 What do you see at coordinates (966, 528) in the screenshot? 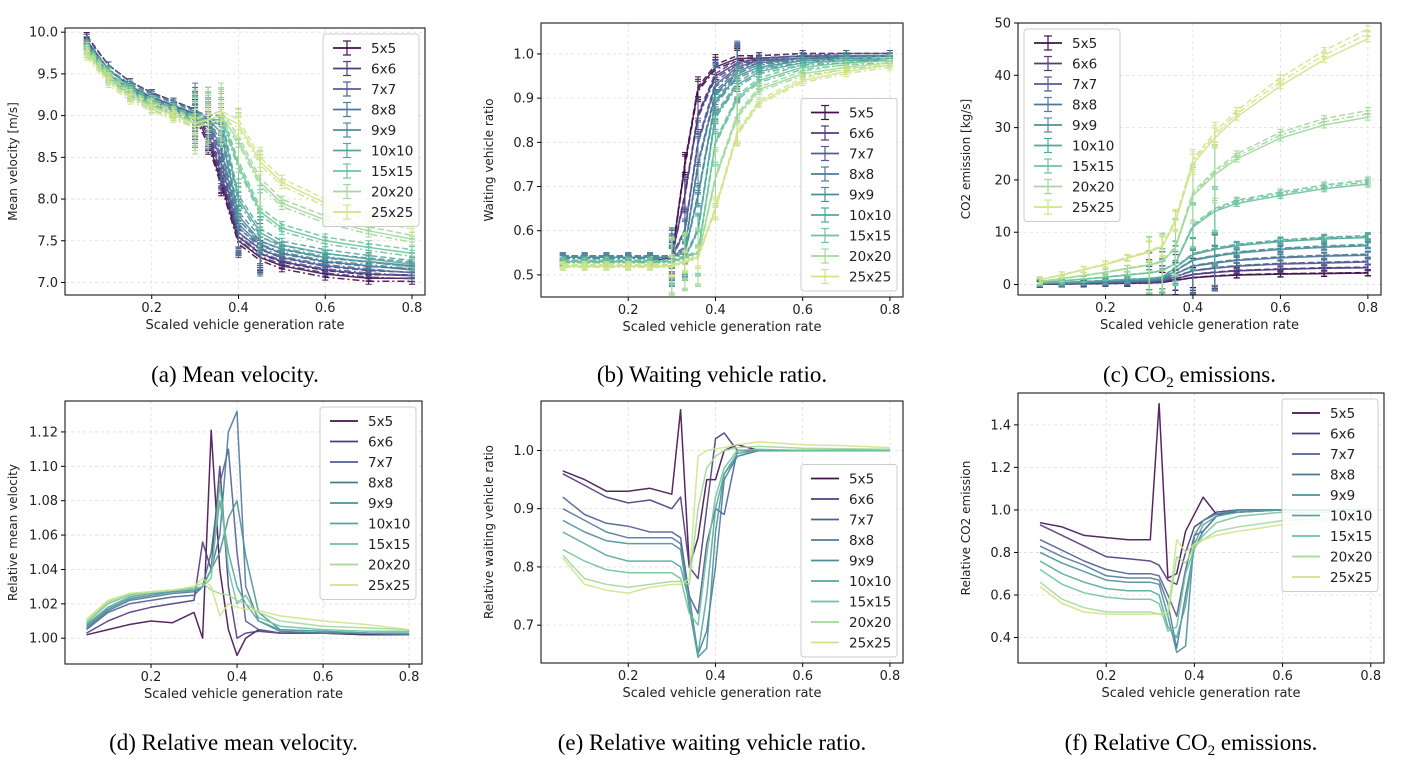
I see `y-axis-label: Relative CO2 emission` at bounding box center [966, 528].